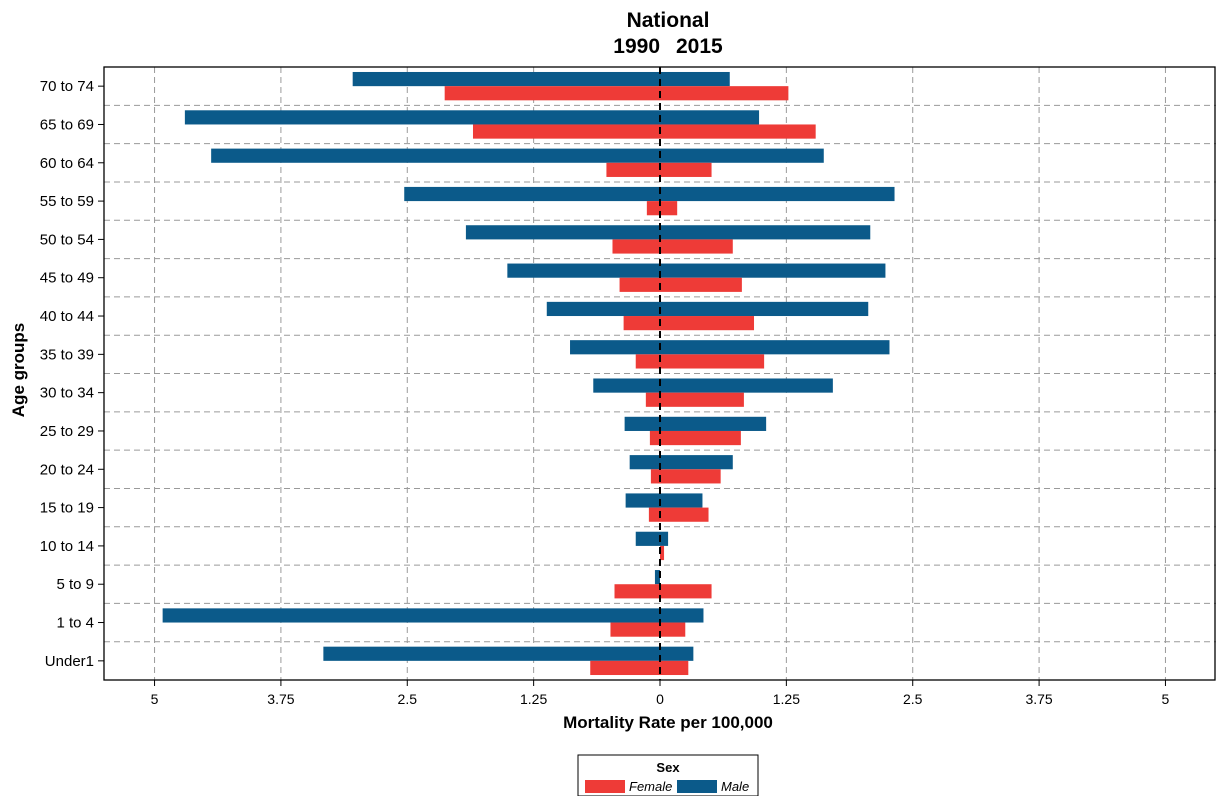  Describe the element at coordinates (605, 786) in the screenshot. I see `legend-swatch-female` at that location.